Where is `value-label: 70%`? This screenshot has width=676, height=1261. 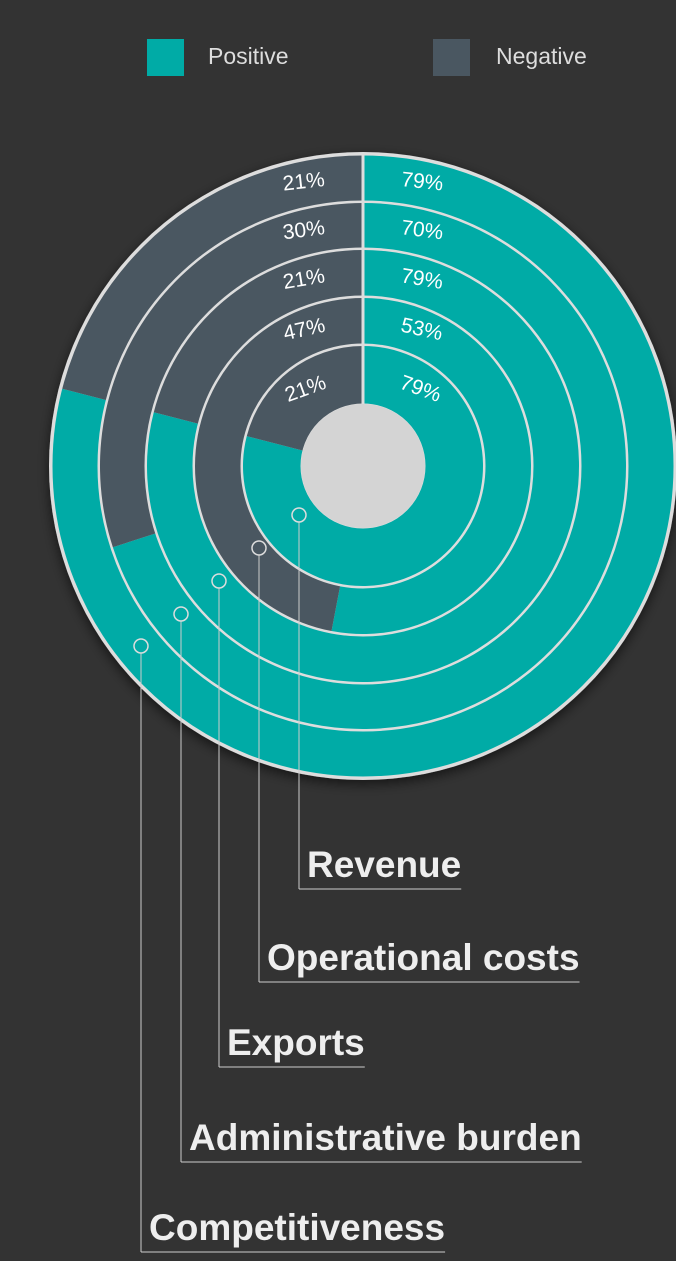
value-label: 70% is located at coordinates (422, 230).